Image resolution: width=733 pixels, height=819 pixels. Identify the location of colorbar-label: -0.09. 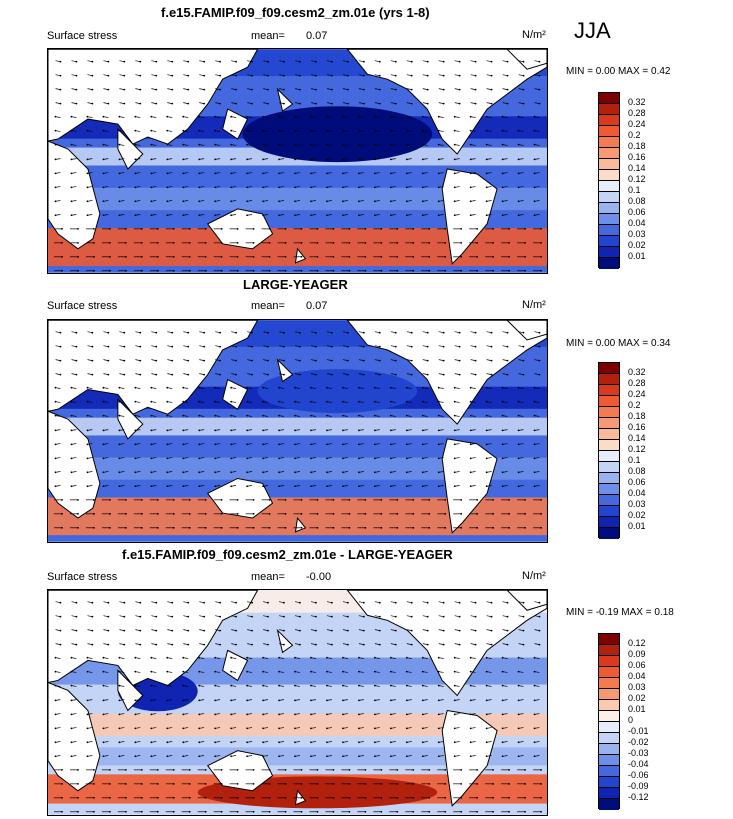
(638, 786).